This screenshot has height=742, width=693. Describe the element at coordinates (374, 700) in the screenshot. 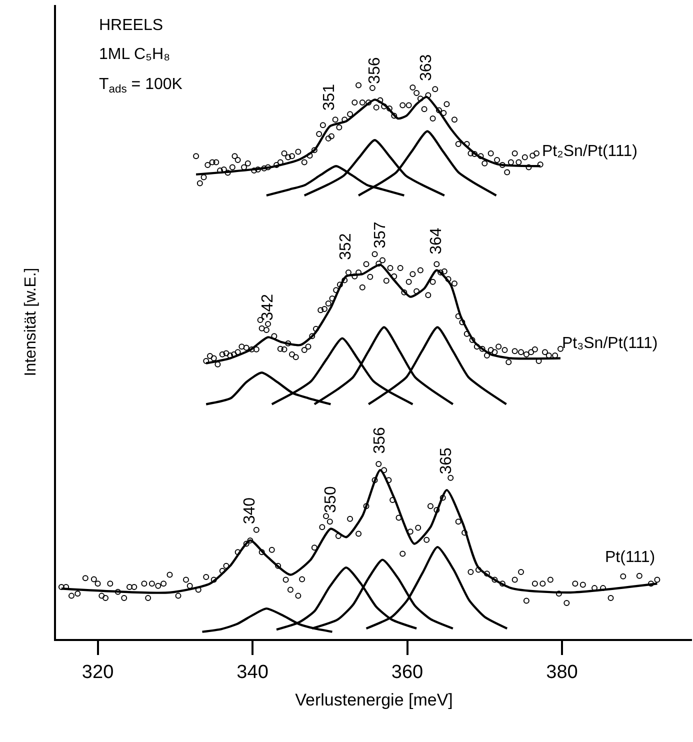

I see `x-axis-title: Verlustenergie [meV]` at that location.